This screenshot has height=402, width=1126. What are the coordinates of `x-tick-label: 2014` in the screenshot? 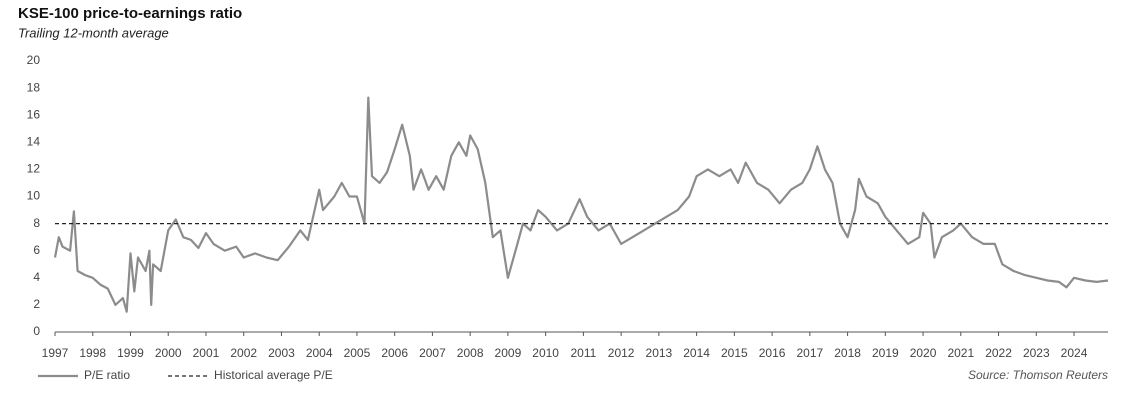 It's located at (696, 353).